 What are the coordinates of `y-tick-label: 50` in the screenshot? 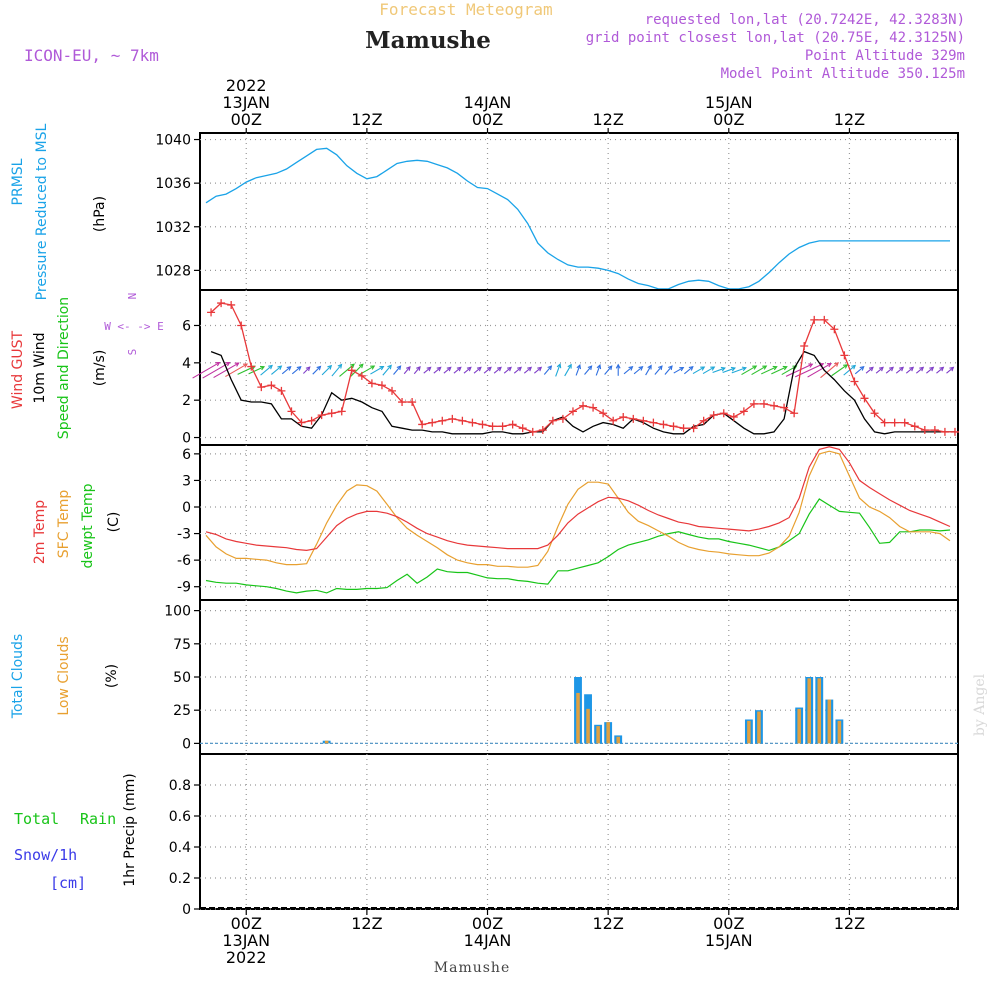 It's located at (182, 678).